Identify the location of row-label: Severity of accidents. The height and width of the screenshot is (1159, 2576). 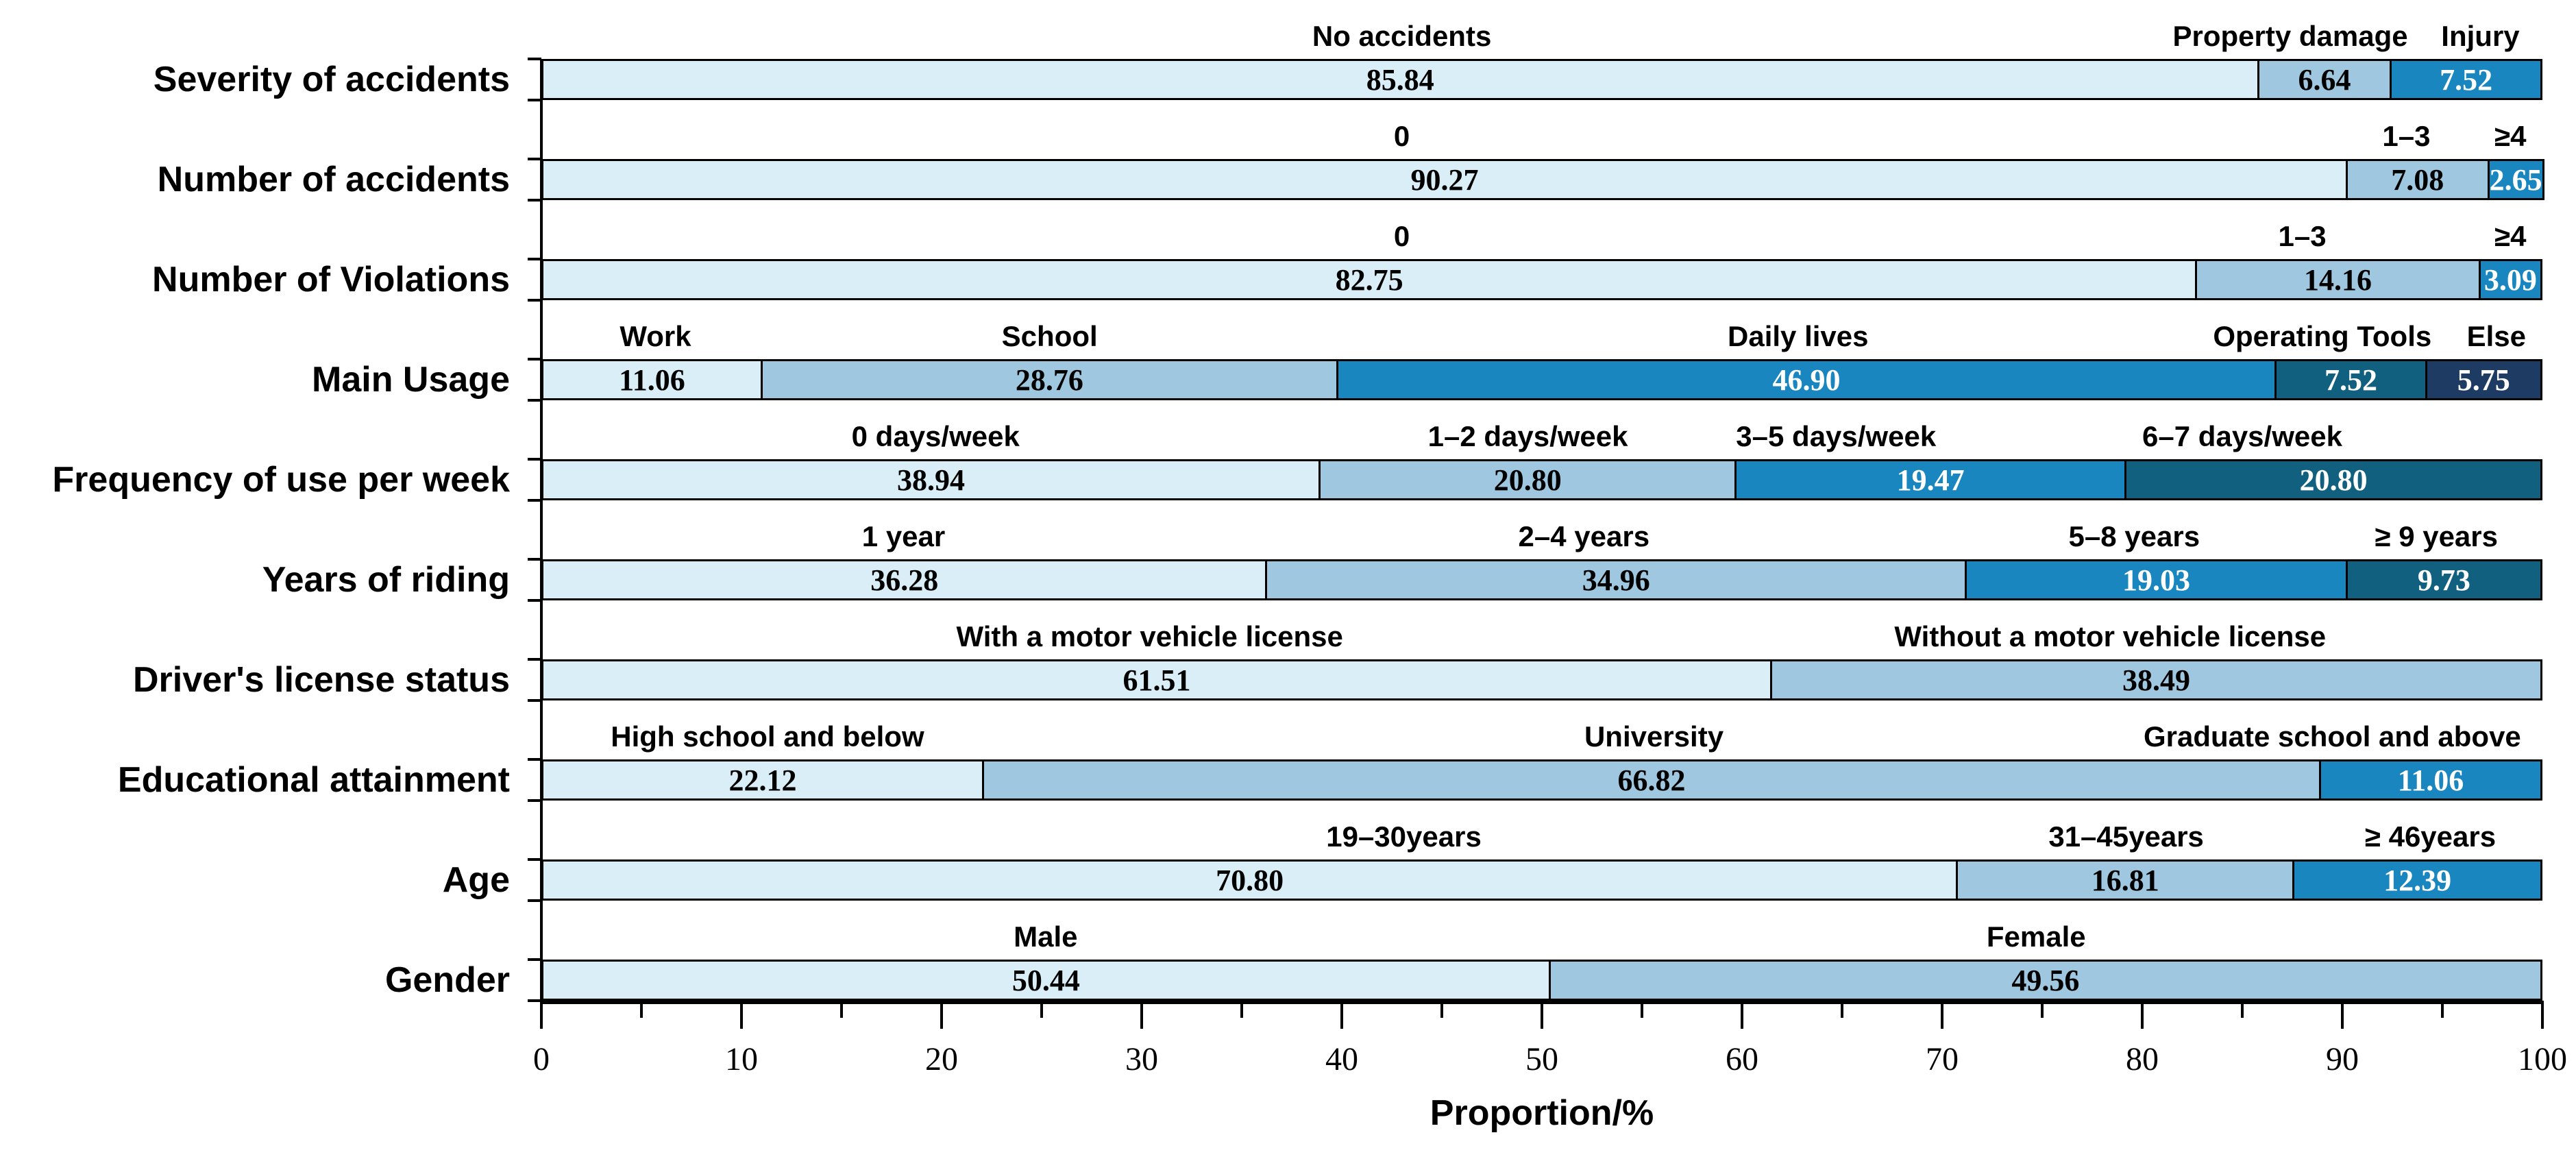
(332, 80).